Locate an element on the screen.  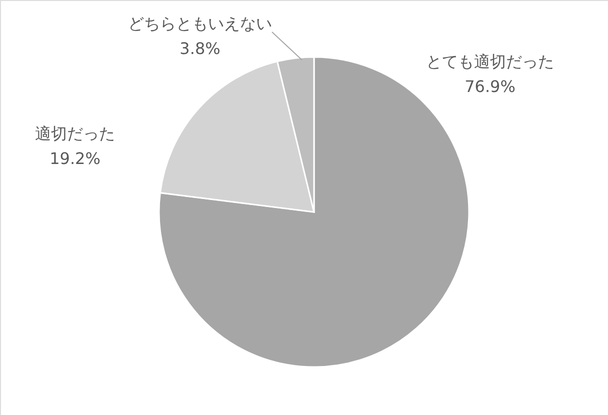
slice-label: とても適切だった is located at coordinates (490, 61).